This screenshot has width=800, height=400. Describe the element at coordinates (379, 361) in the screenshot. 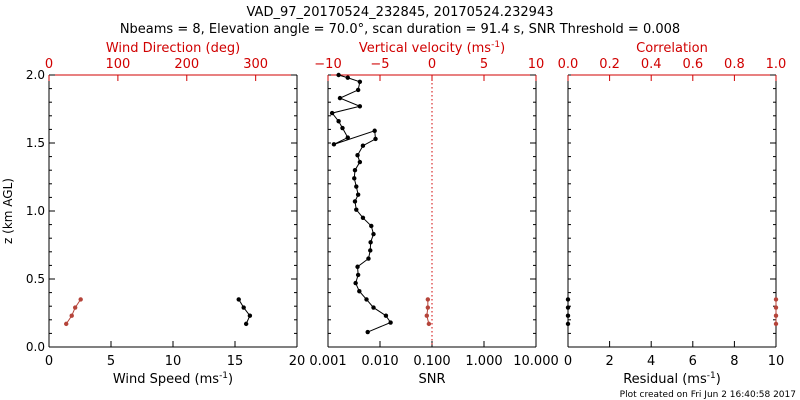

I see `x-tick-label-bottom: 0.010` at that location.